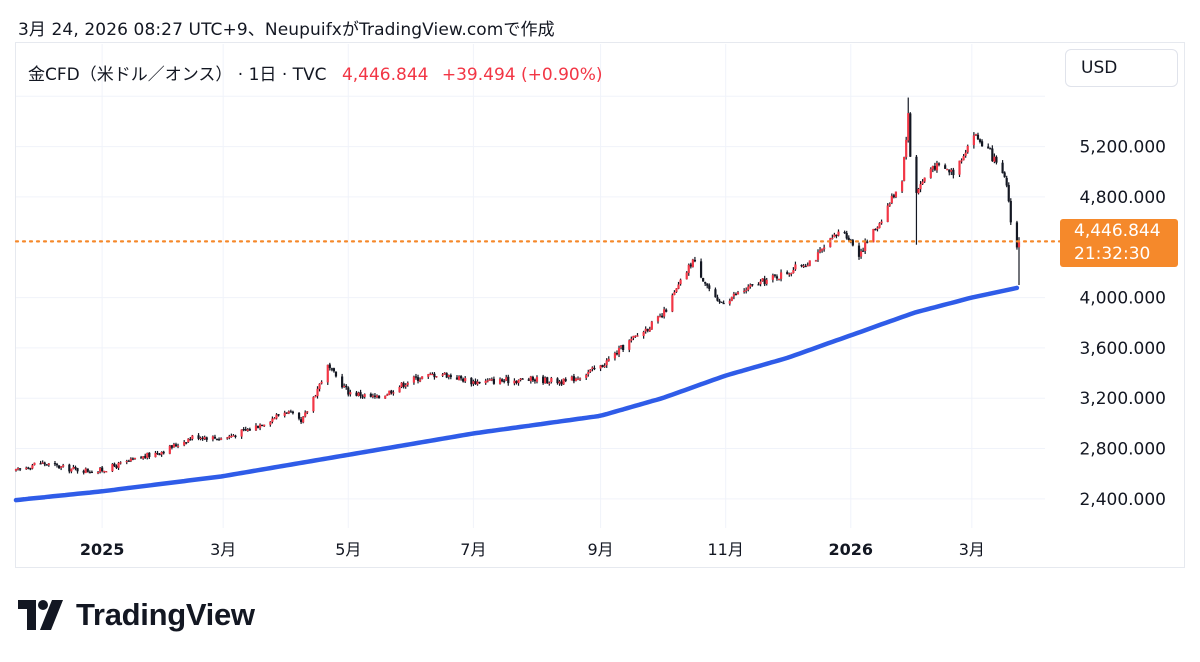 The image size is (1200, 662). Describe the element at coordinates (1121, 68) in the screenshot. I see `currency-button: USD` at that location.